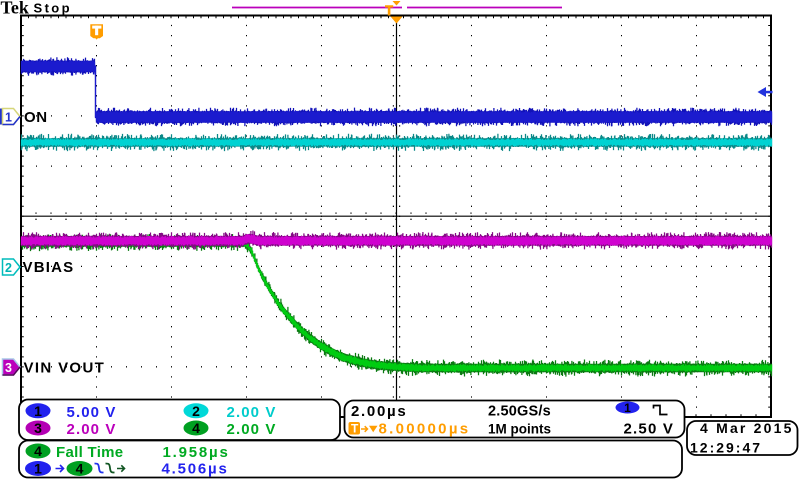 The height and width of the screenshot is (480, 800). Describe the element at coordinates (425, 429) in the screenshot. I see `svg-text: 8.00000µs` at that location.